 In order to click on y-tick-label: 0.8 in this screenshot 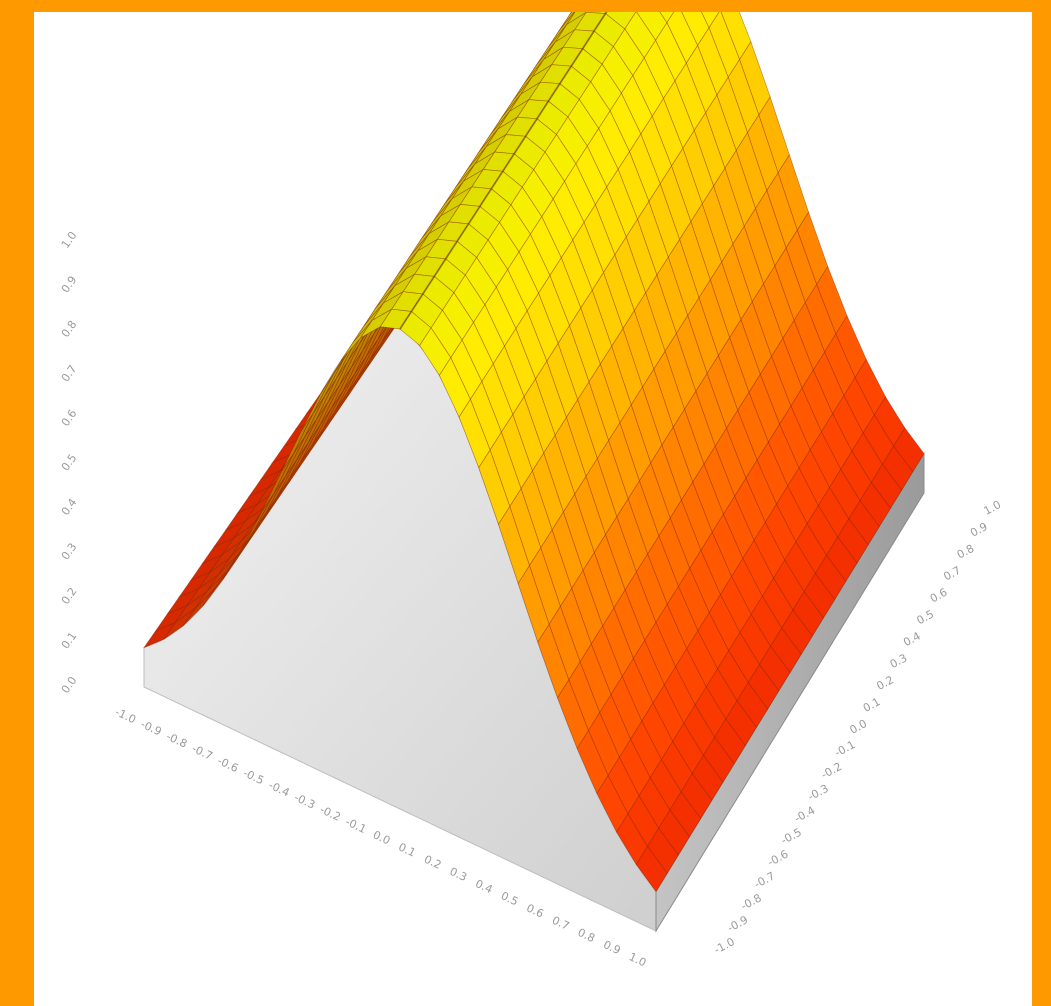, I will do `click(966, 552)`.